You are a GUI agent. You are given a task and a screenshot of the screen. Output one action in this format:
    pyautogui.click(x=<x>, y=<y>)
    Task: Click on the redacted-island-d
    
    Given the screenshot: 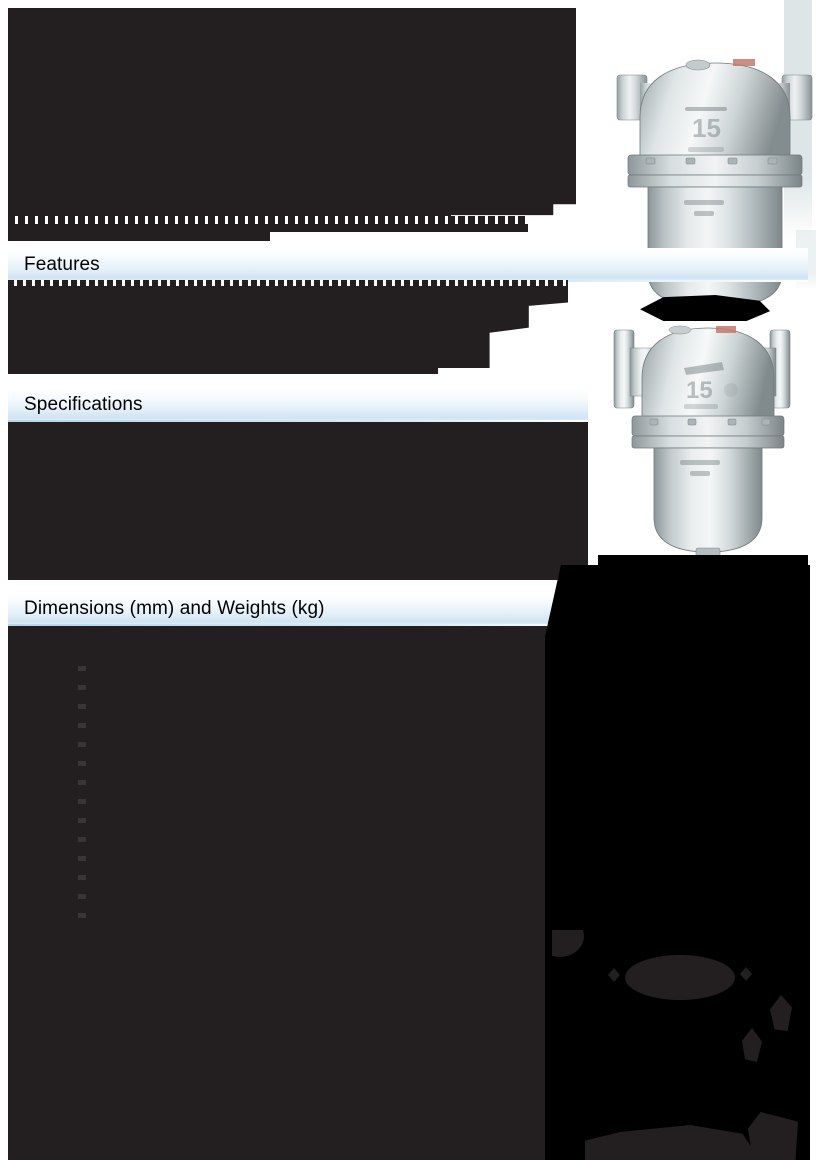 What is the action you would take?
    pyautogui.click(x=781, y=1013)
    